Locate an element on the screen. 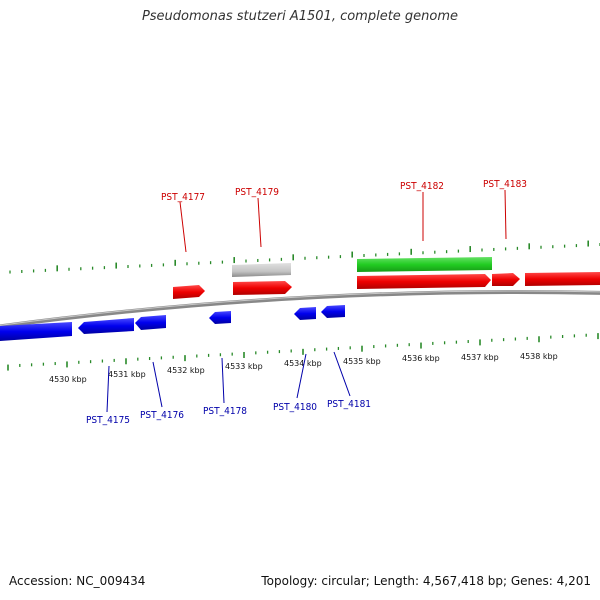  tick-row-bottom is located at coordinates (303, 352).